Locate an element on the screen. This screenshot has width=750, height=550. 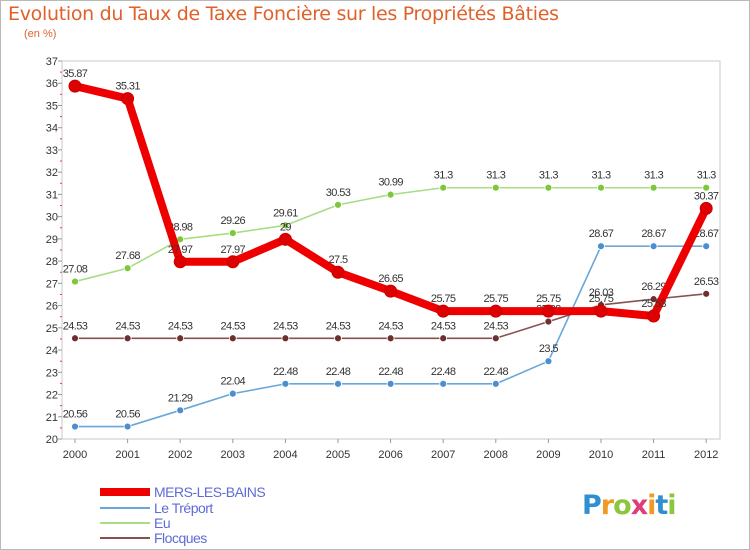
data-label-flocques: 26.53 is located at coordinates (706, 282).